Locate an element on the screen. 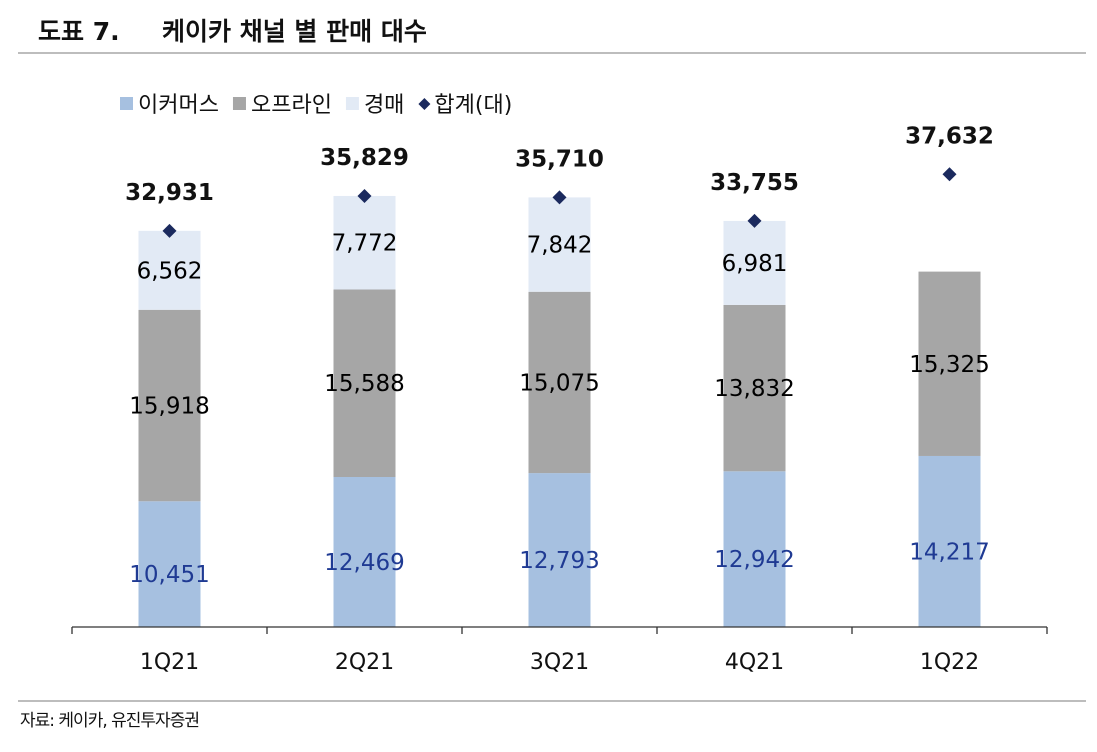 The image size is (1097, 752). data-label-1: 15,918 is located at coordinates (169, 407).